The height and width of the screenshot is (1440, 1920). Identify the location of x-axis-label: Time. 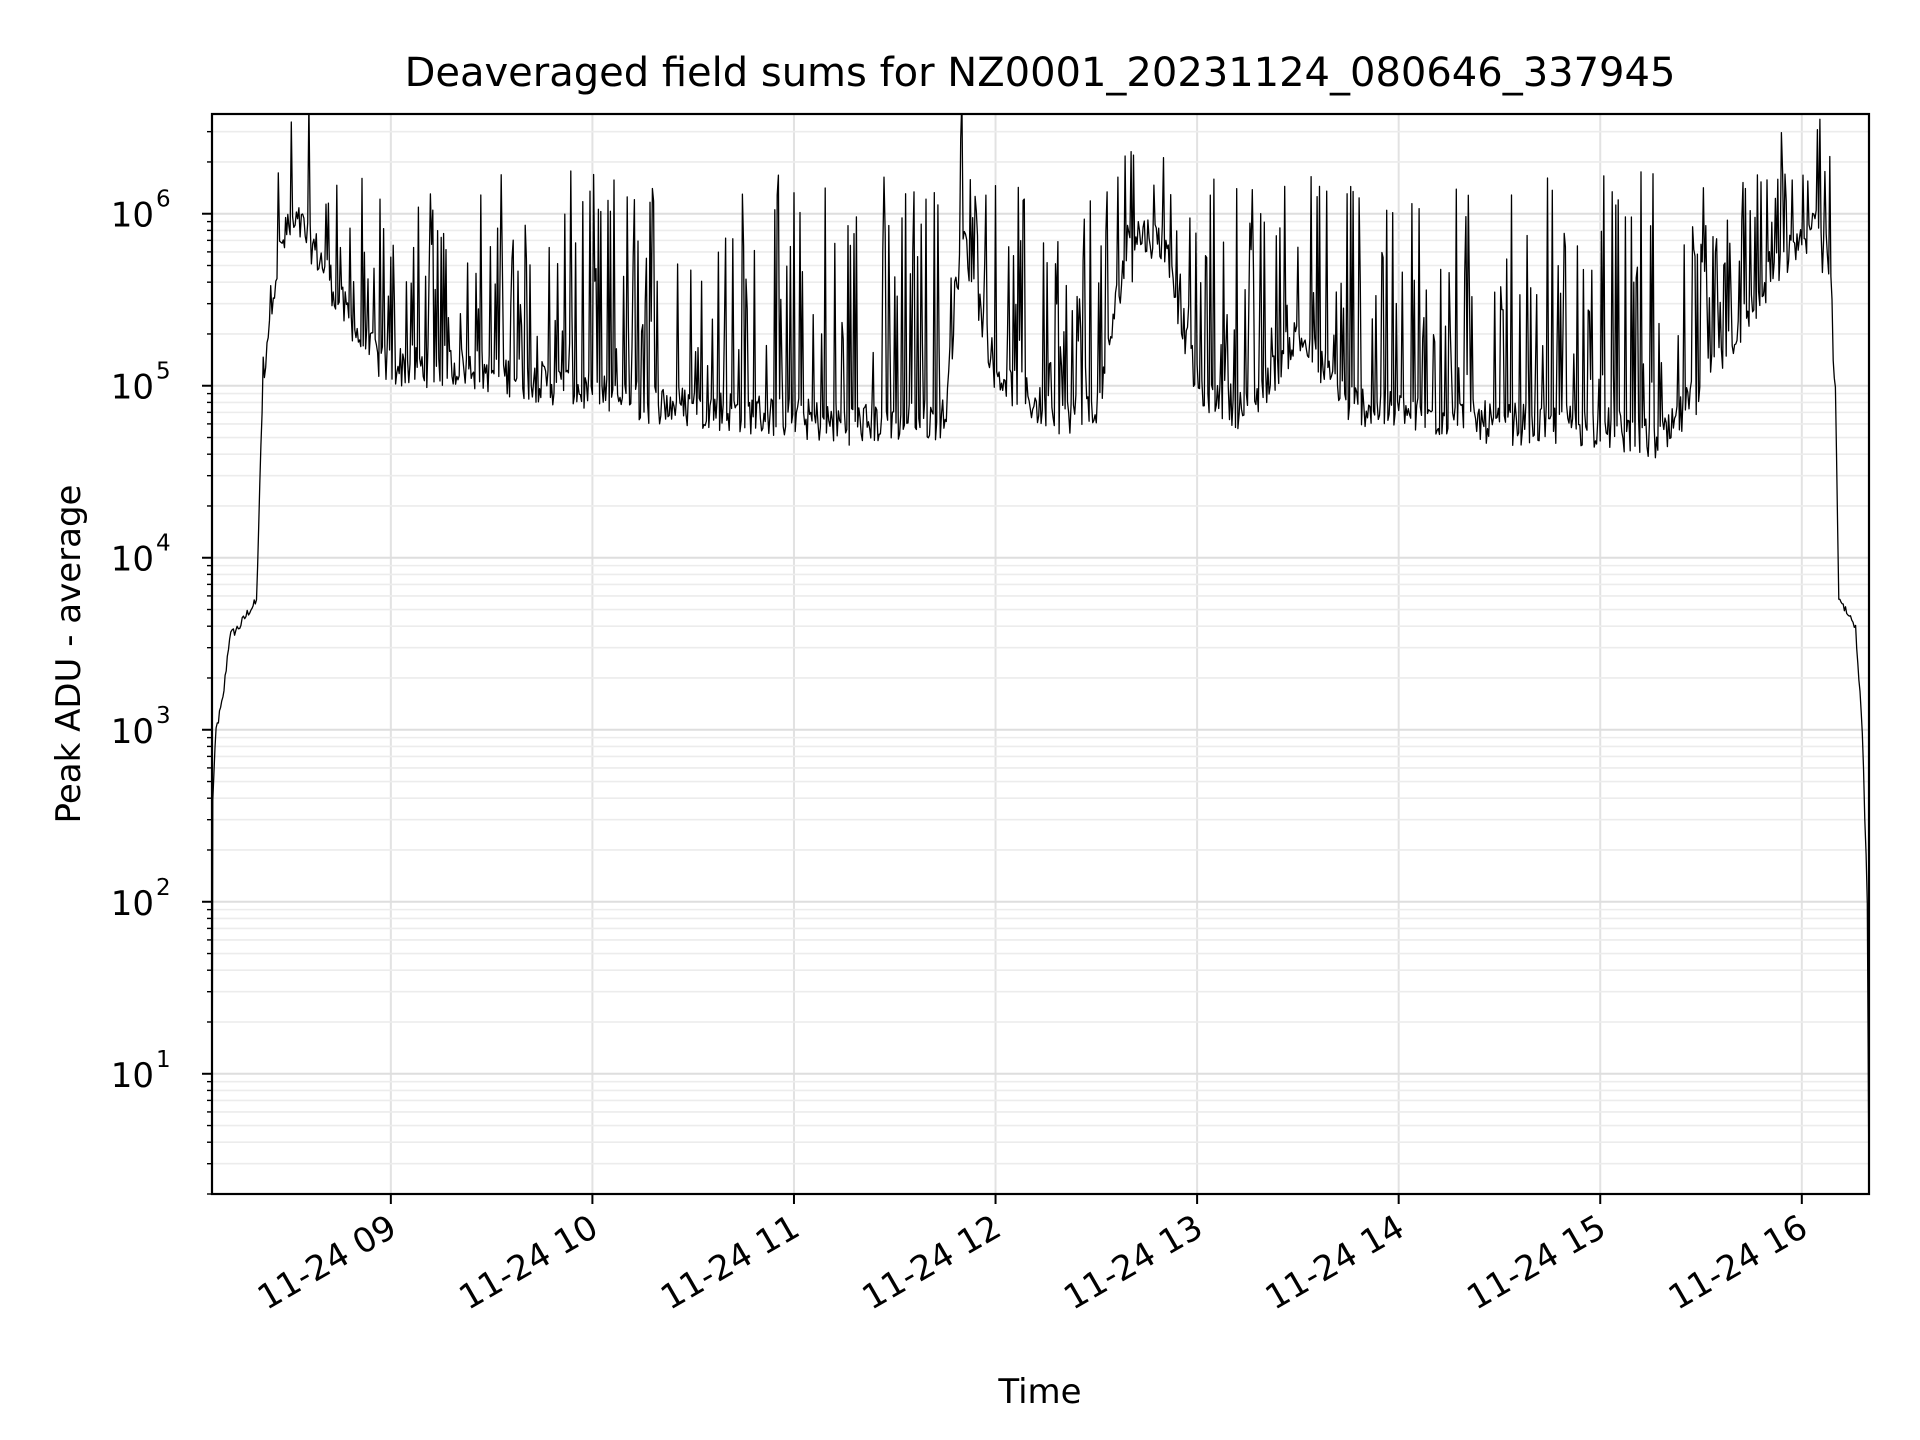
(1039, 1392).